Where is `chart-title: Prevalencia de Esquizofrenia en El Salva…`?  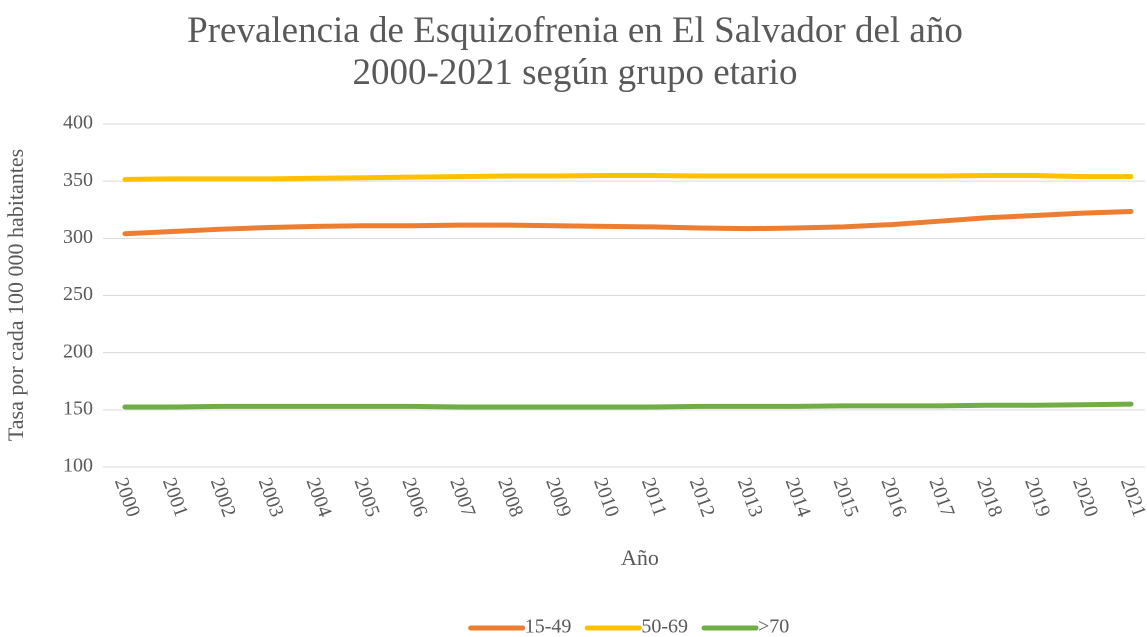 chart-title: Prevalencia de Esquizofrenia en El Salva… is located at coordinates (575, 51).